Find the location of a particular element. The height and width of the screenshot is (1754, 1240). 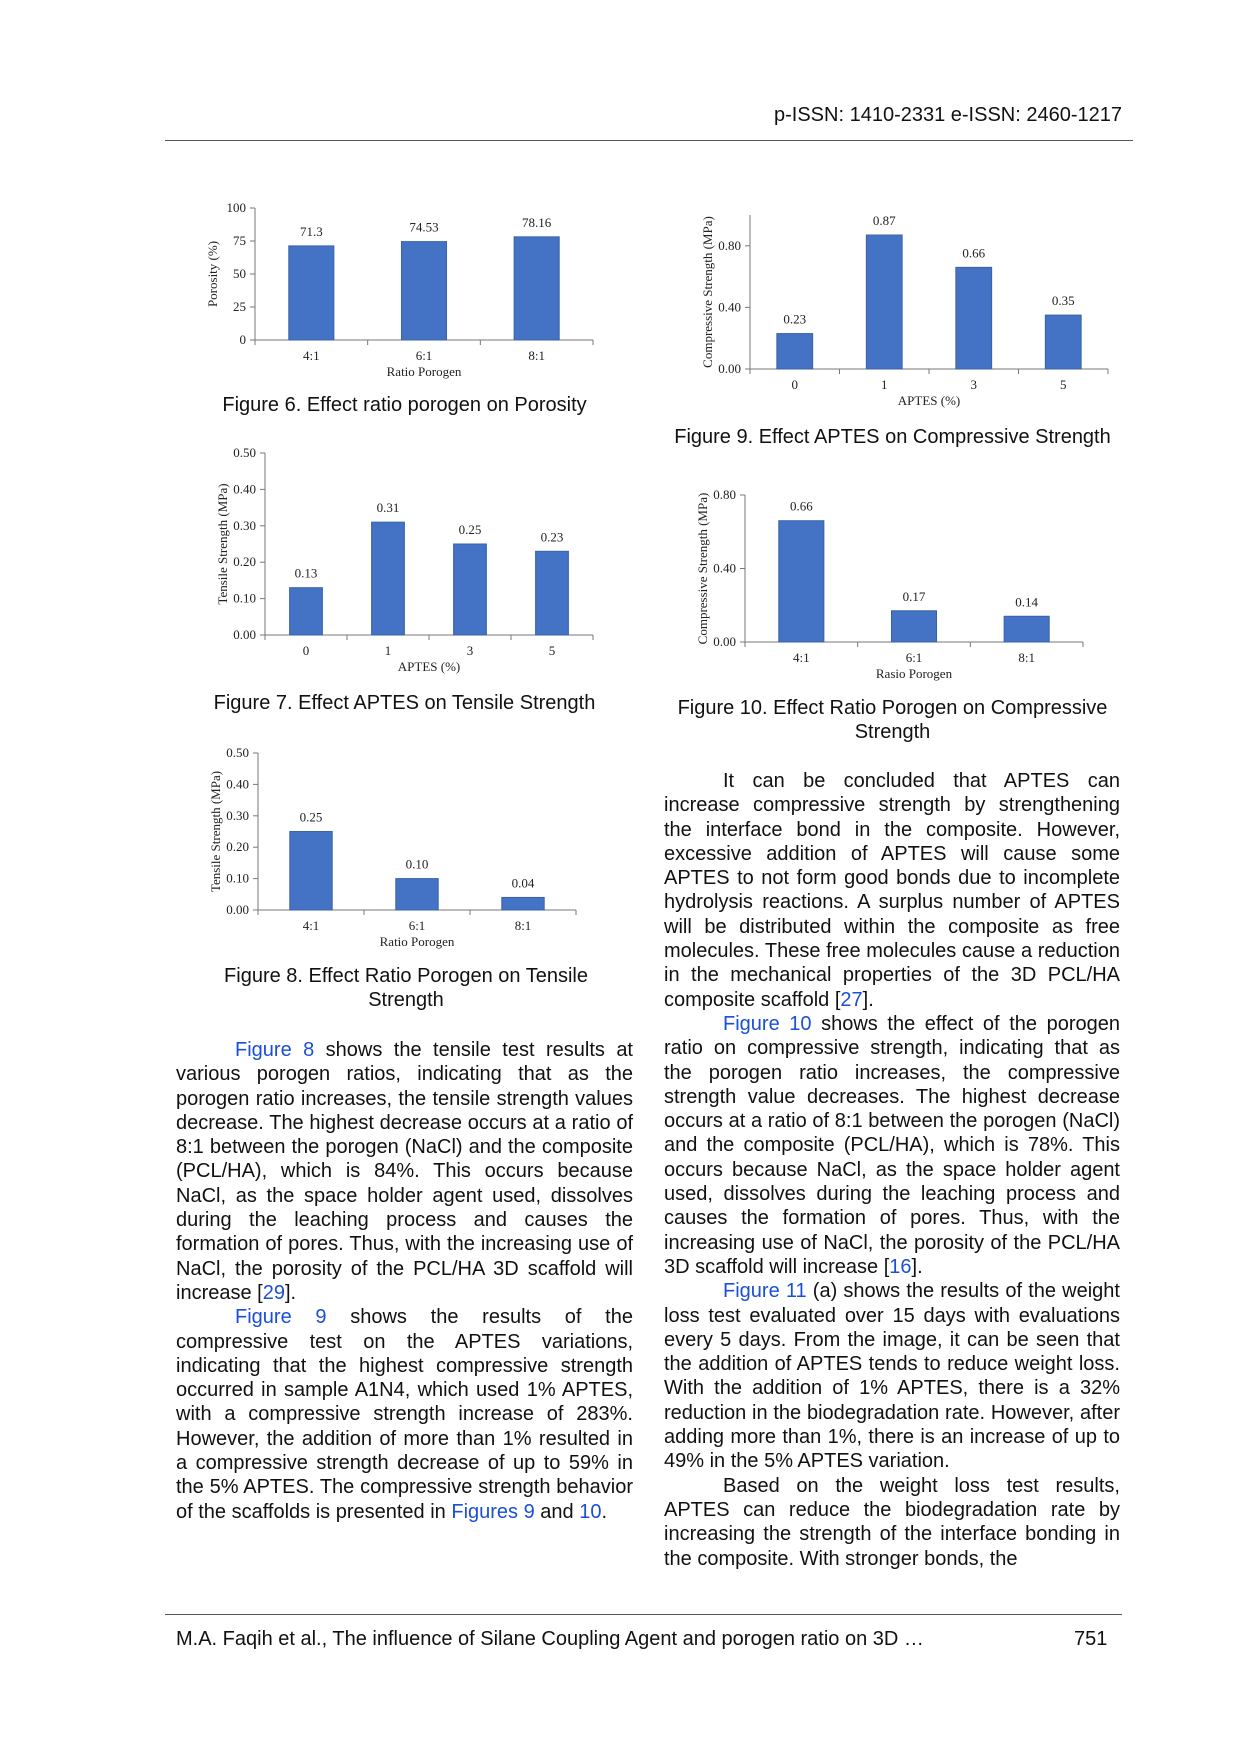

data-label: 0.66 is located at coordinates (801, 506).